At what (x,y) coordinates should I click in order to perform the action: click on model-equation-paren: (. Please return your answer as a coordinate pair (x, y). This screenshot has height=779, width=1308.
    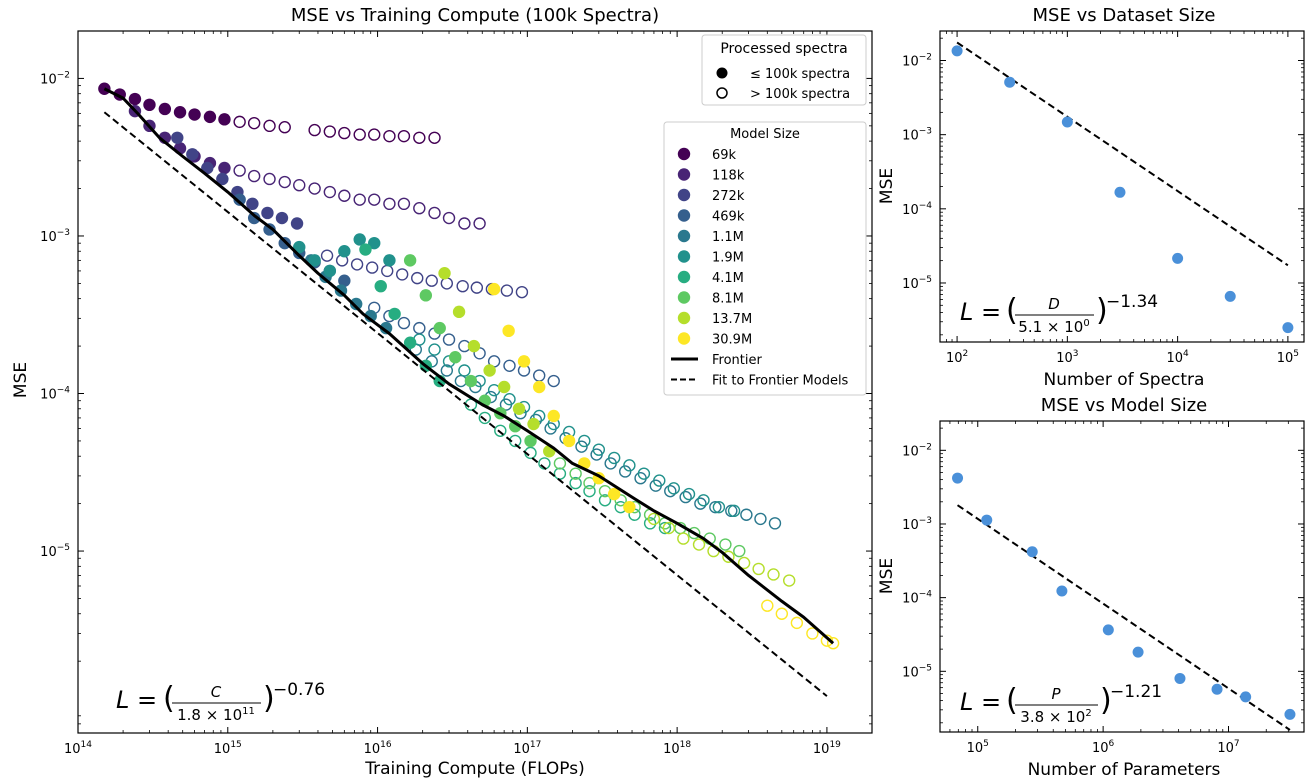
    Looking at the image, I should click on (1012, 700).